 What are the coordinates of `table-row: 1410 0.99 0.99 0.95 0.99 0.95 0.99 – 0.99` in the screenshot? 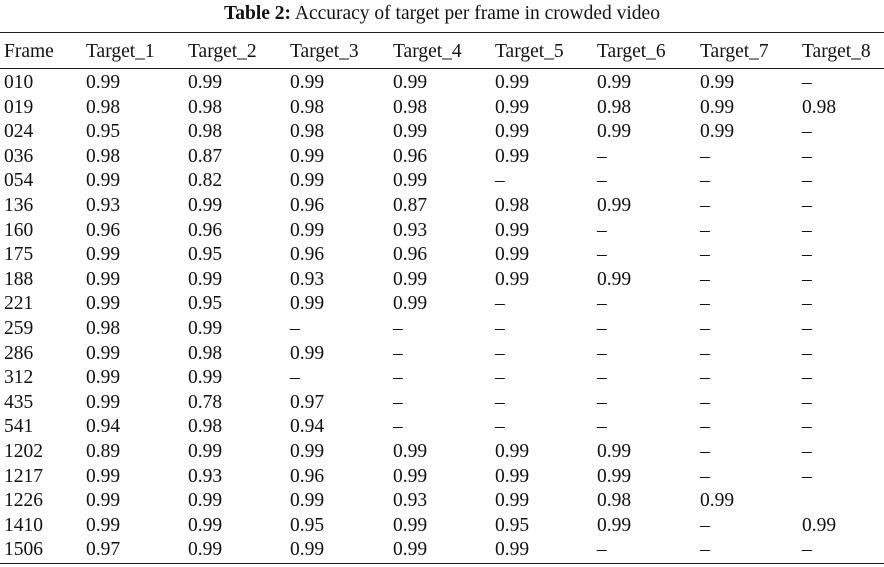 It's located at (442, 526).